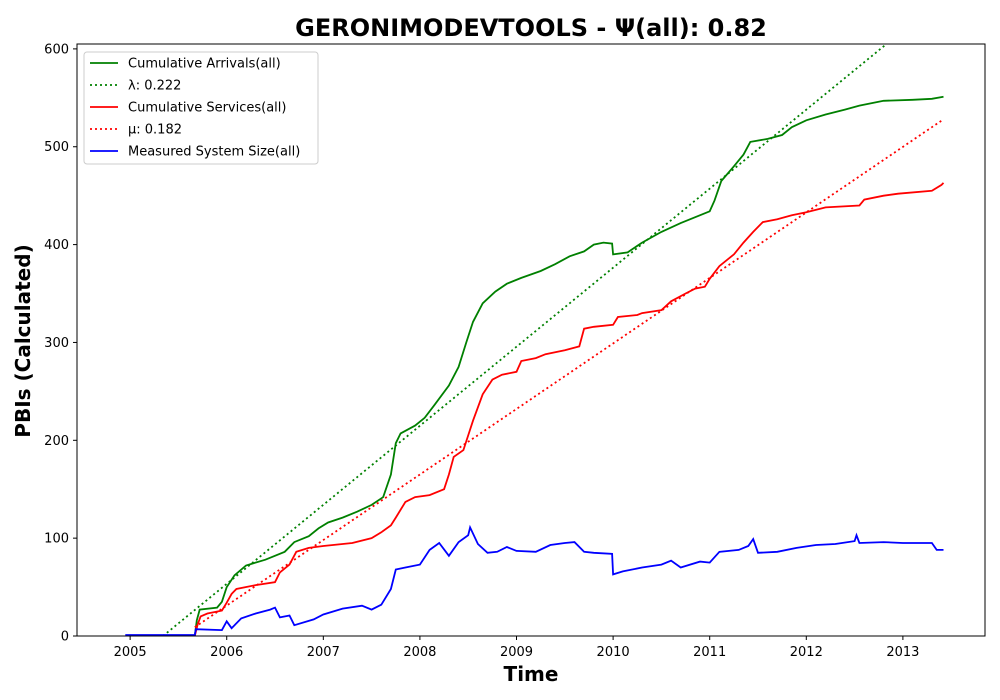 This screenshot has height=700, width=1000. I want to click on legend-label: Measured System Size(all), so click(214, 152).